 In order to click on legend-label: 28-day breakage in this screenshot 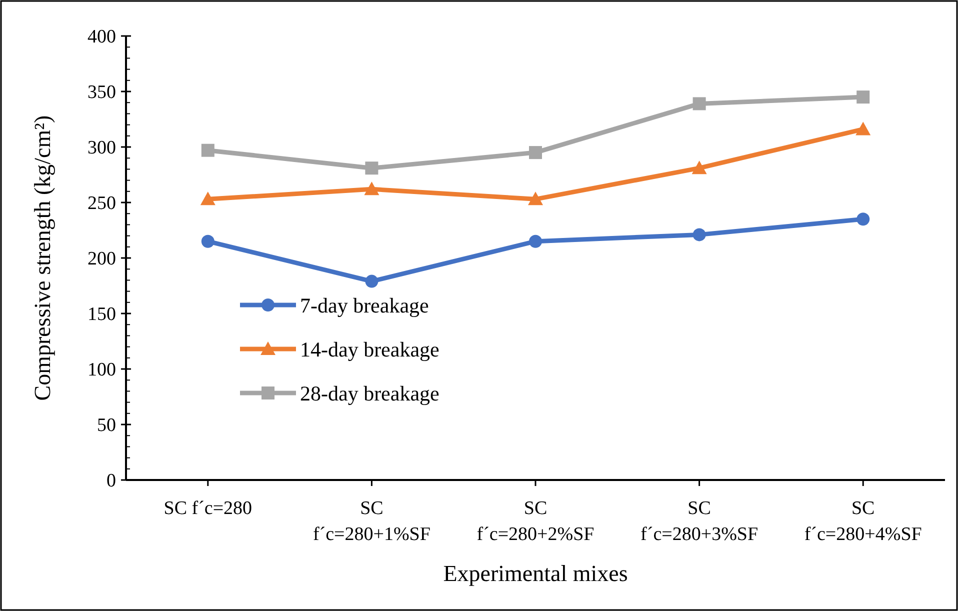, I will do `click(370, 393)`.